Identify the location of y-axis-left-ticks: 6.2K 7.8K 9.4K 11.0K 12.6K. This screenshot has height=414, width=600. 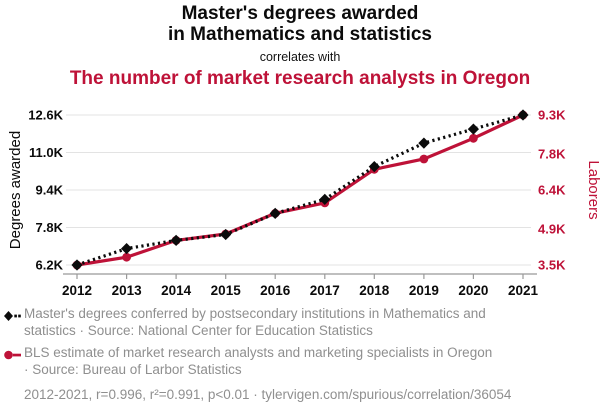
(45, 190).